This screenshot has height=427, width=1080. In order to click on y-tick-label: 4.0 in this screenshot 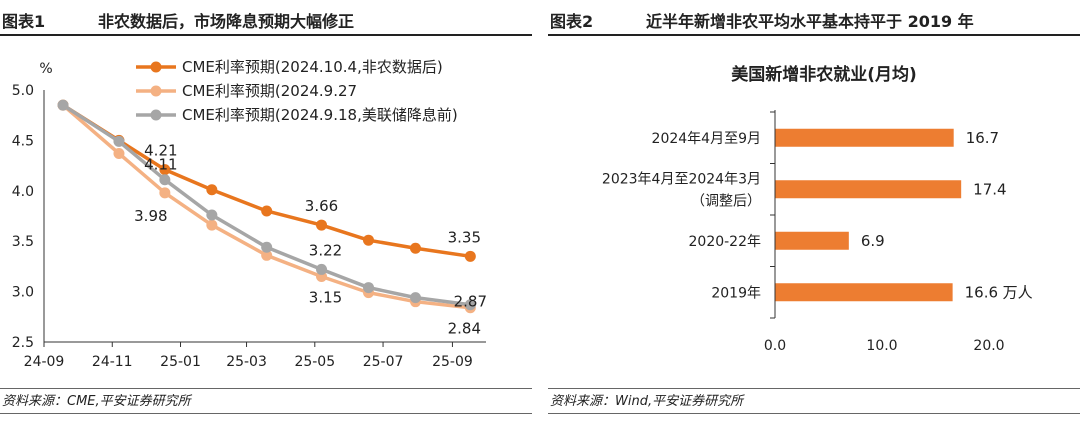, I will do `click(23, 192)`.